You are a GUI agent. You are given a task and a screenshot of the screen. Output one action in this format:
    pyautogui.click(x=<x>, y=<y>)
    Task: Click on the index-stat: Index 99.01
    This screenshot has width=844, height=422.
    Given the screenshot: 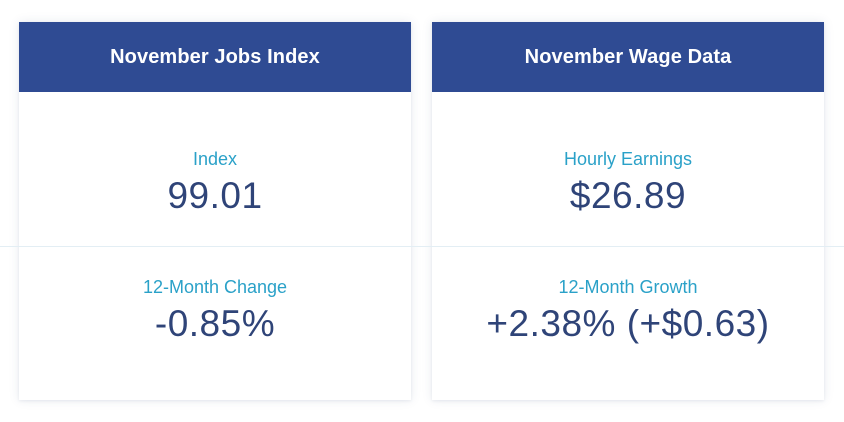 What is the action you would take?
    pyautogui.click(x=215, y=183)
    